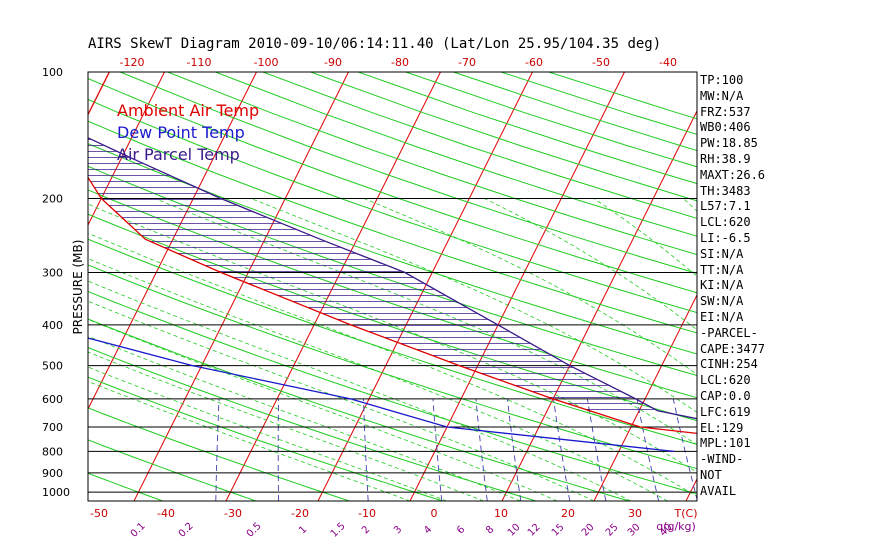  I want to click on top-temp-tick-label: -60, so click(534, 62).